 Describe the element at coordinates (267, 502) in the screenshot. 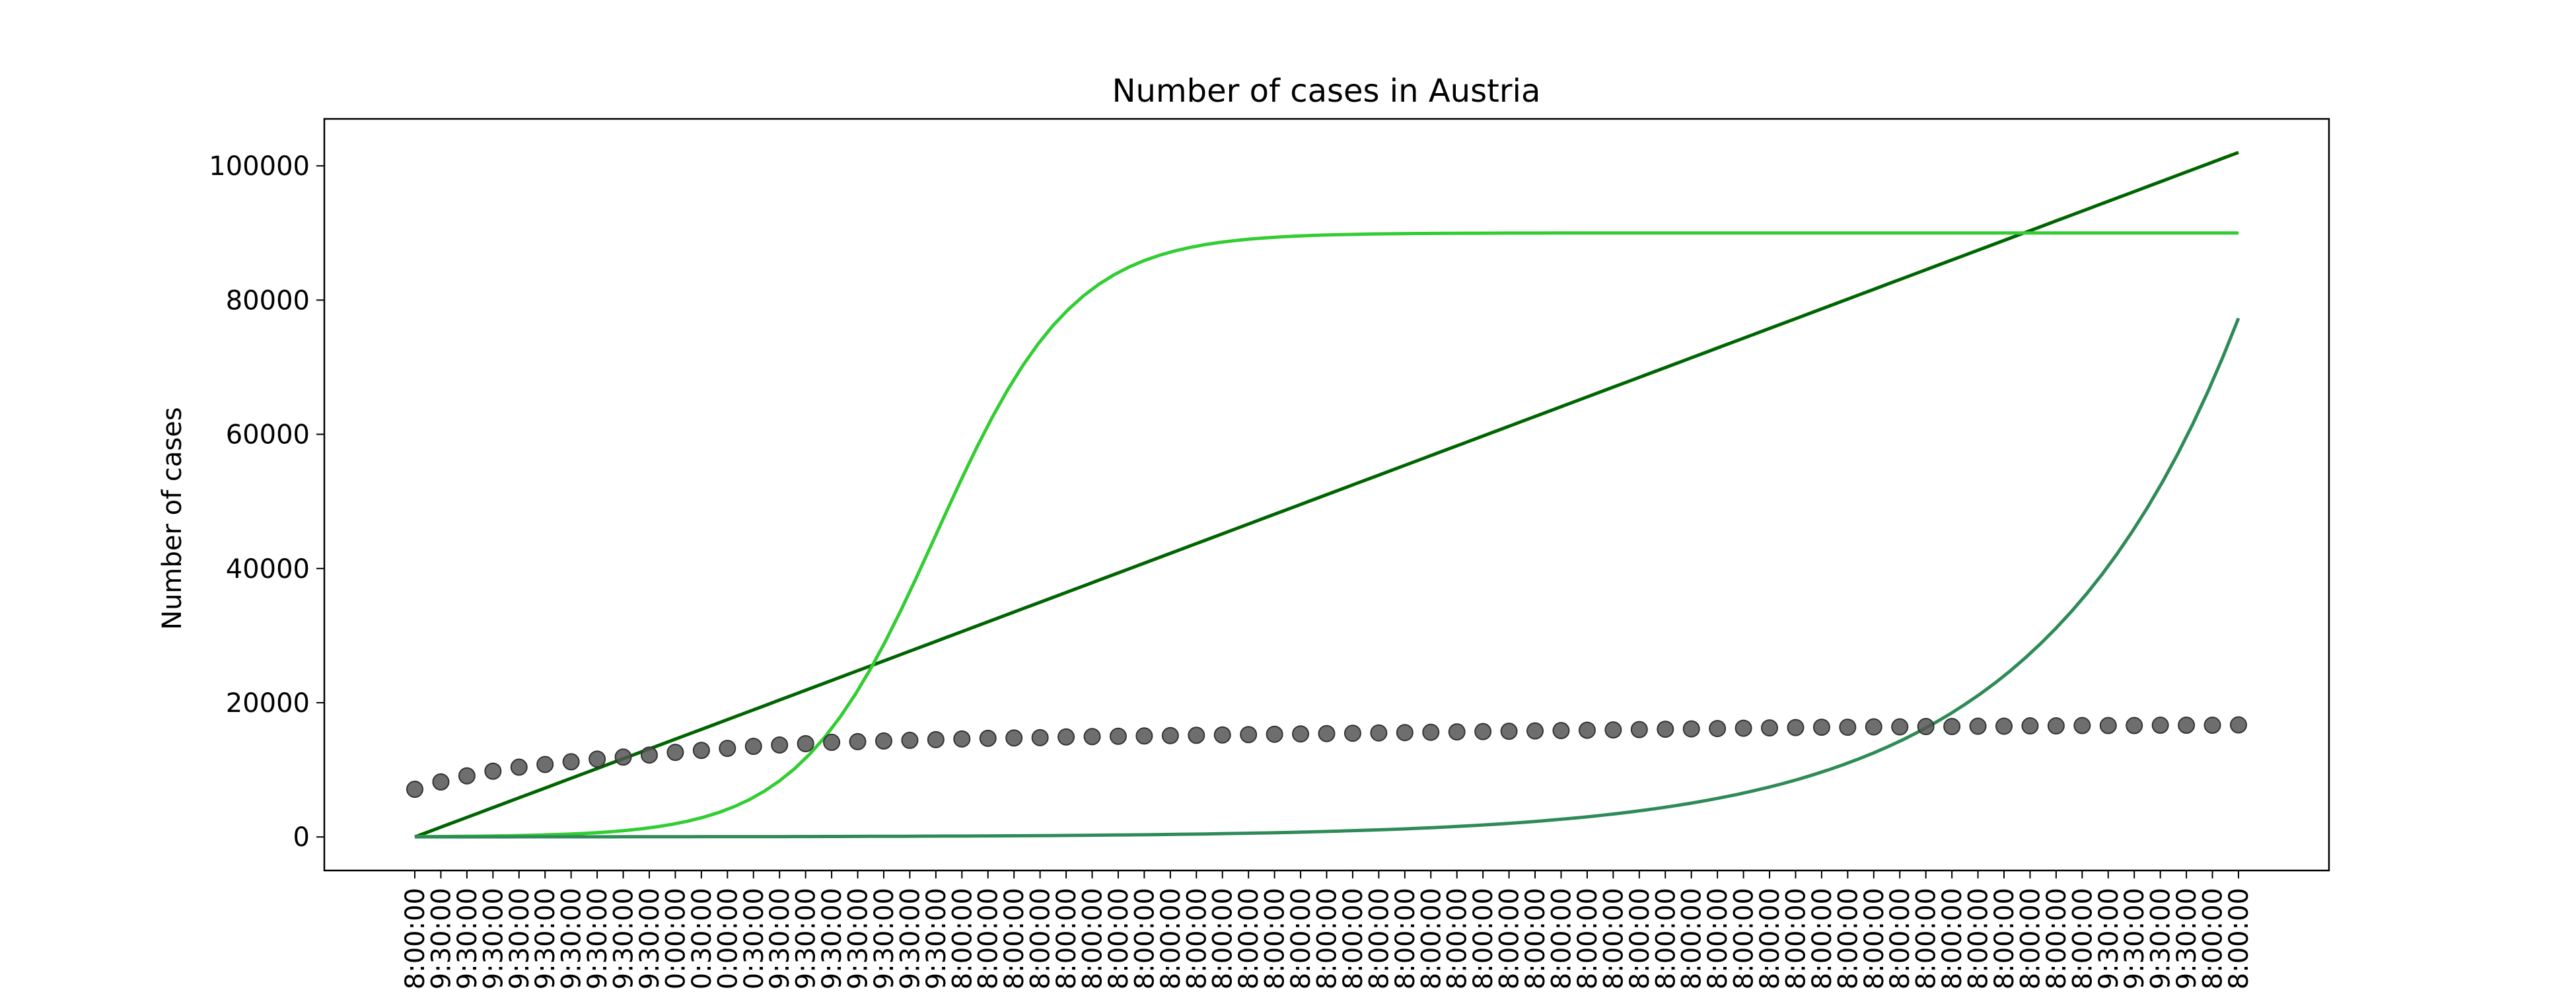

I see `y-axis-ticks: 0 20000 40000 60000 80000 100000` at that location.